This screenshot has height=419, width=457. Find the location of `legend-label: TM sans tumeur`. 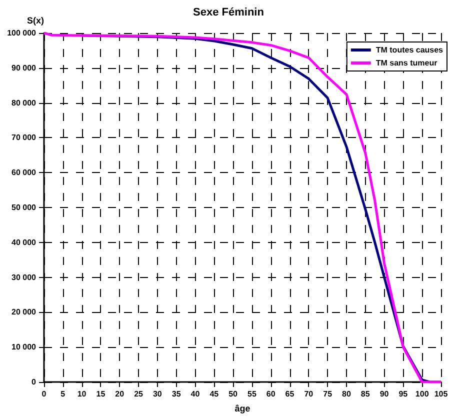

legend-label: TM sans tumeur is located at coordinates (407, 63).